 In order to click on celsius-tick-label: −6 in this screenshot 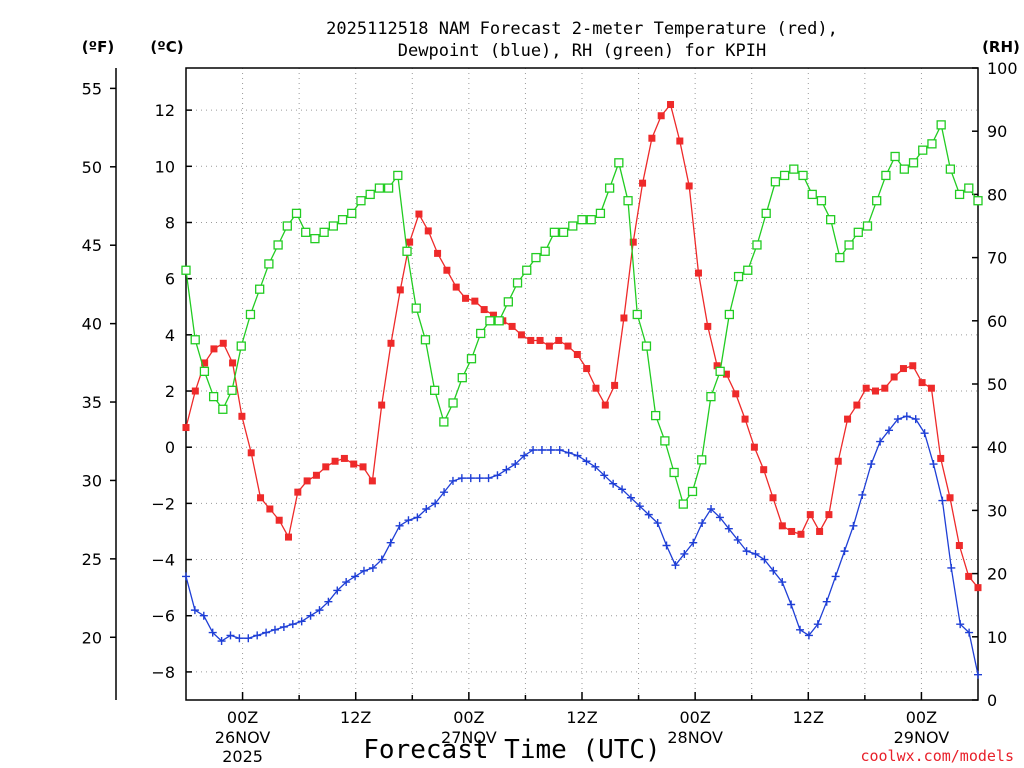, I will do `click(163, 616)`.